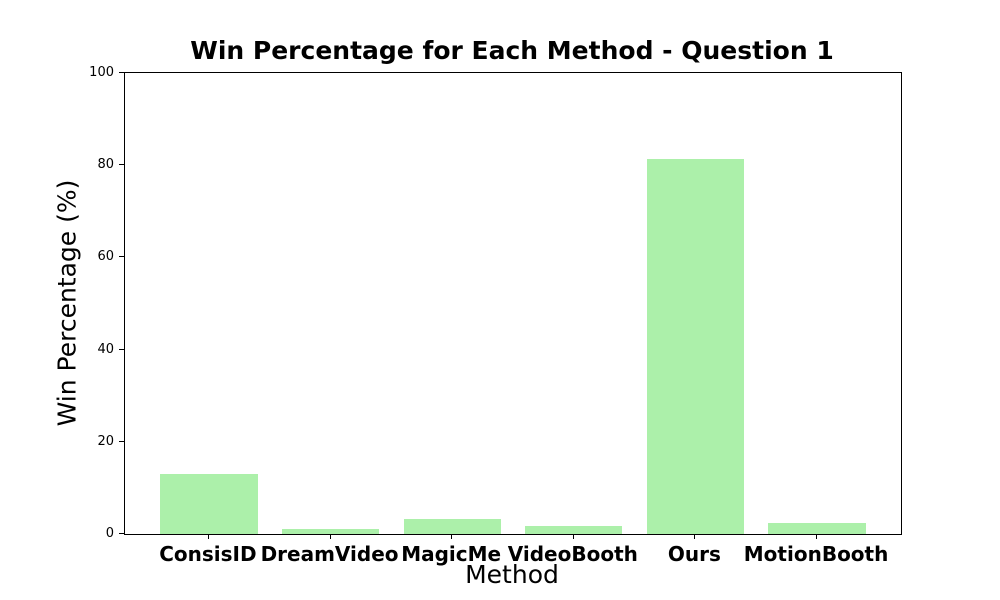 The width and height of the screenshot is (1000, 600). What do you see at coordinates (817, 528) in the screenshot?
I see `bar-motionbooth` at bounding box center [817, 528].